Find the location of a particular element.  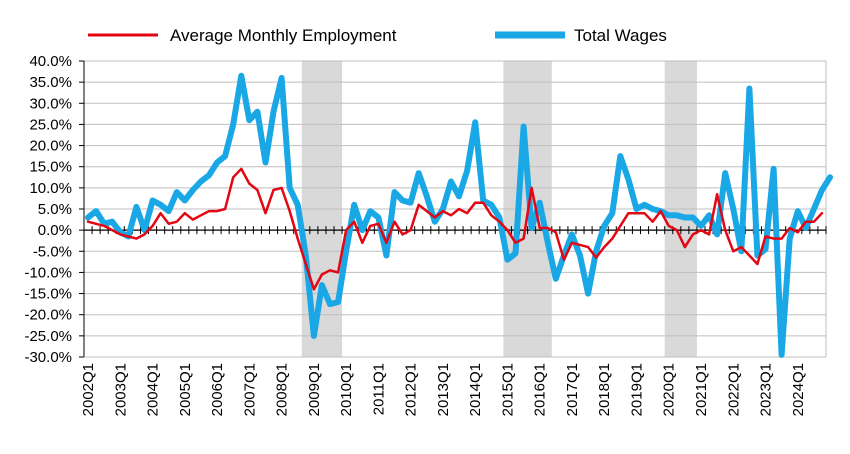

x-tick-label: 2020Q1 is located at coordinates (669, 389).